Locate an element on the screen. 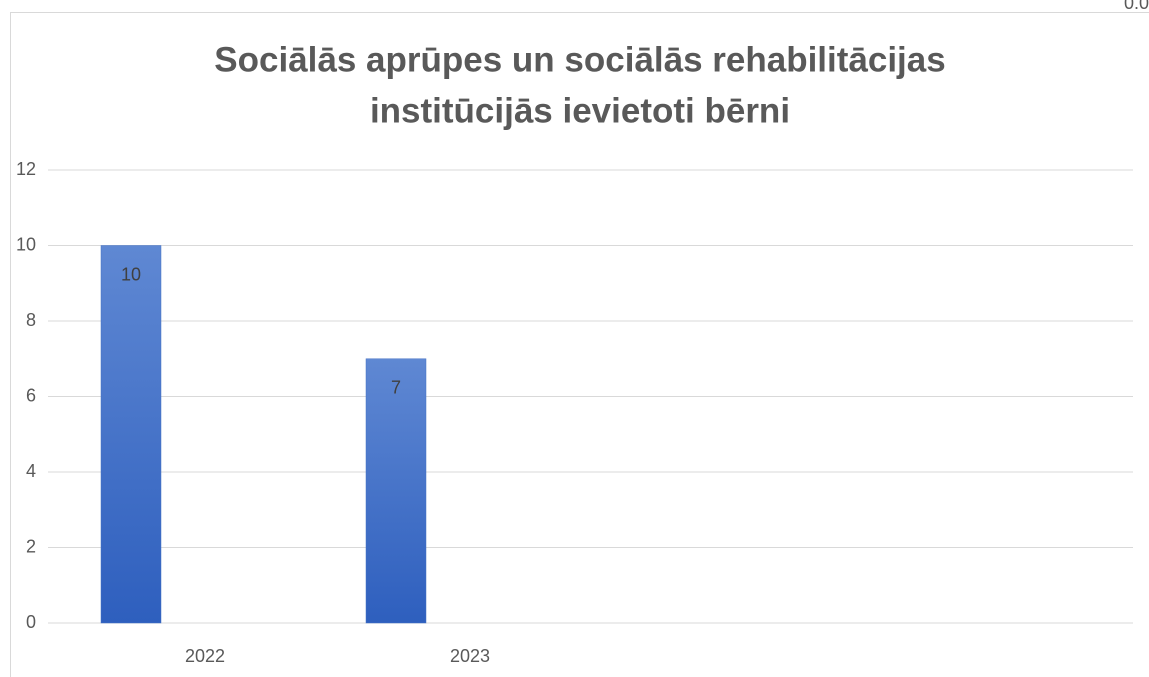 Image resolution: width=1149 pixels, height=677 pixels. data-label: 7 is located at coordinates (396, 388).